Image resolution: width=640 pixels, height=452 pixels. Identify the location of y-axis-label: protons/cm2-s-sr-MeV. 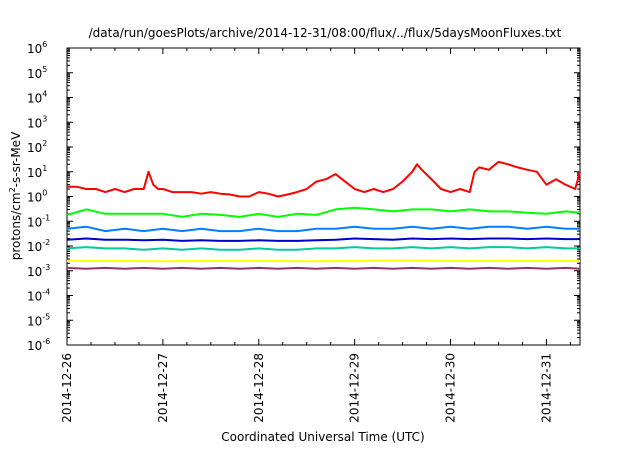
(15, 195).